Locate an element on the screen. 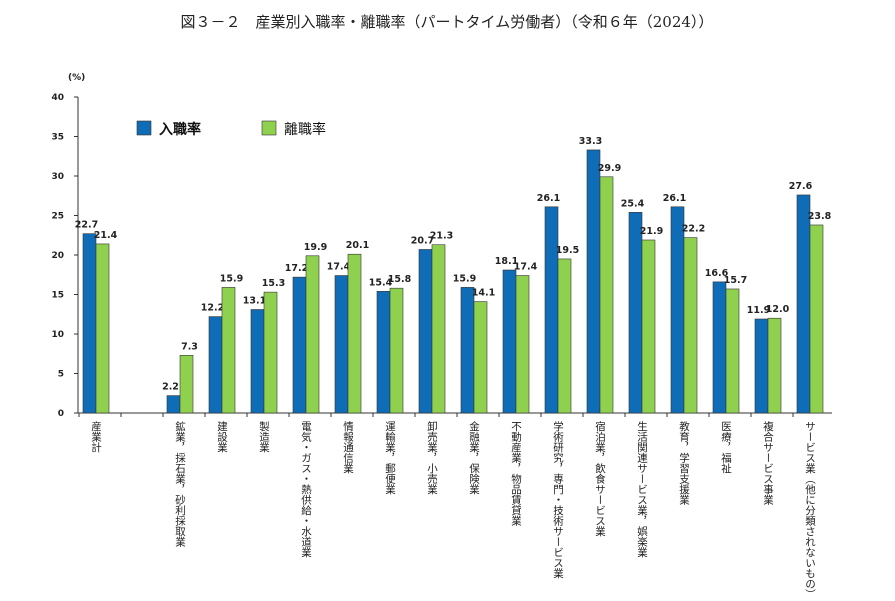 Image resolution: width=895 pixels, height=601 pixels. category-label: 金融業，保険業 is located at coordinates (474, 457).